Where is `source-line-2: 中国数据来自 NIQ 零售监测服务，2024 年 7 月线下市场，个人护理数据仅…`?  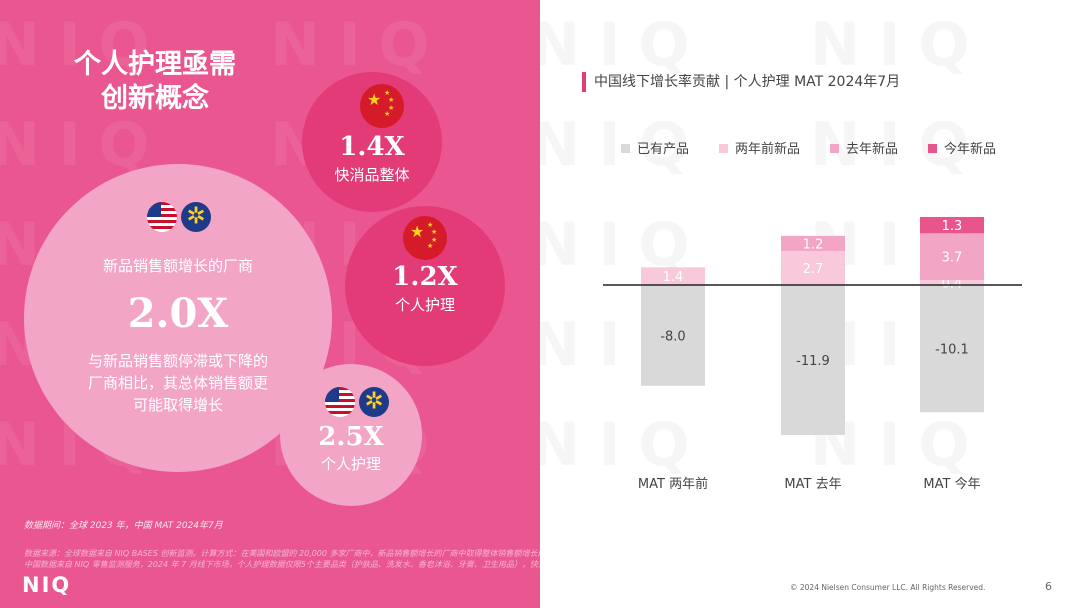
source-line-2: 中国数据来自 NIQ 零售监测服务，2024 年 7 月线下市场，个人护理数据仅… is located at coordinates (382, 564).